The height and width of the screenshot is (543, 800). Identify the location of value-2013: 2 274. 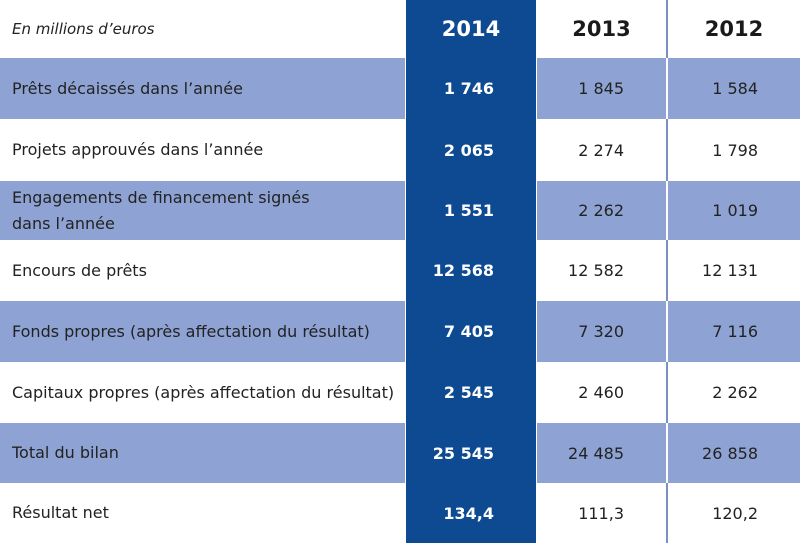
(602, 150).